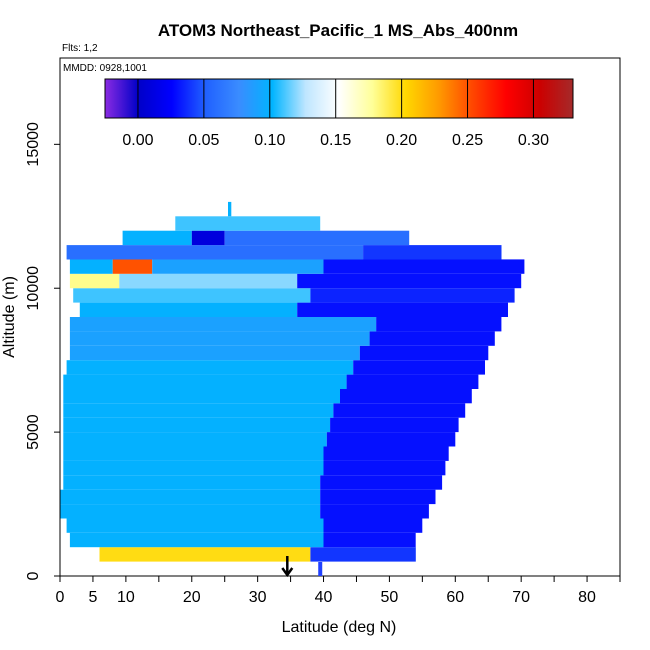  Describe the element at coordinates (33, 575) in the screenshot. I see `y-tick-label: 0` at that location.